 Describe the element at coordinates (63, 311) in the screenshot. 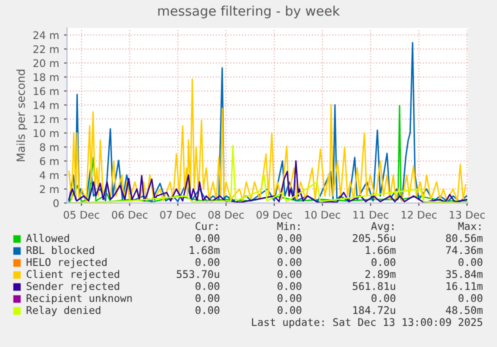

I see `legend-label: Relay denied` at that location.